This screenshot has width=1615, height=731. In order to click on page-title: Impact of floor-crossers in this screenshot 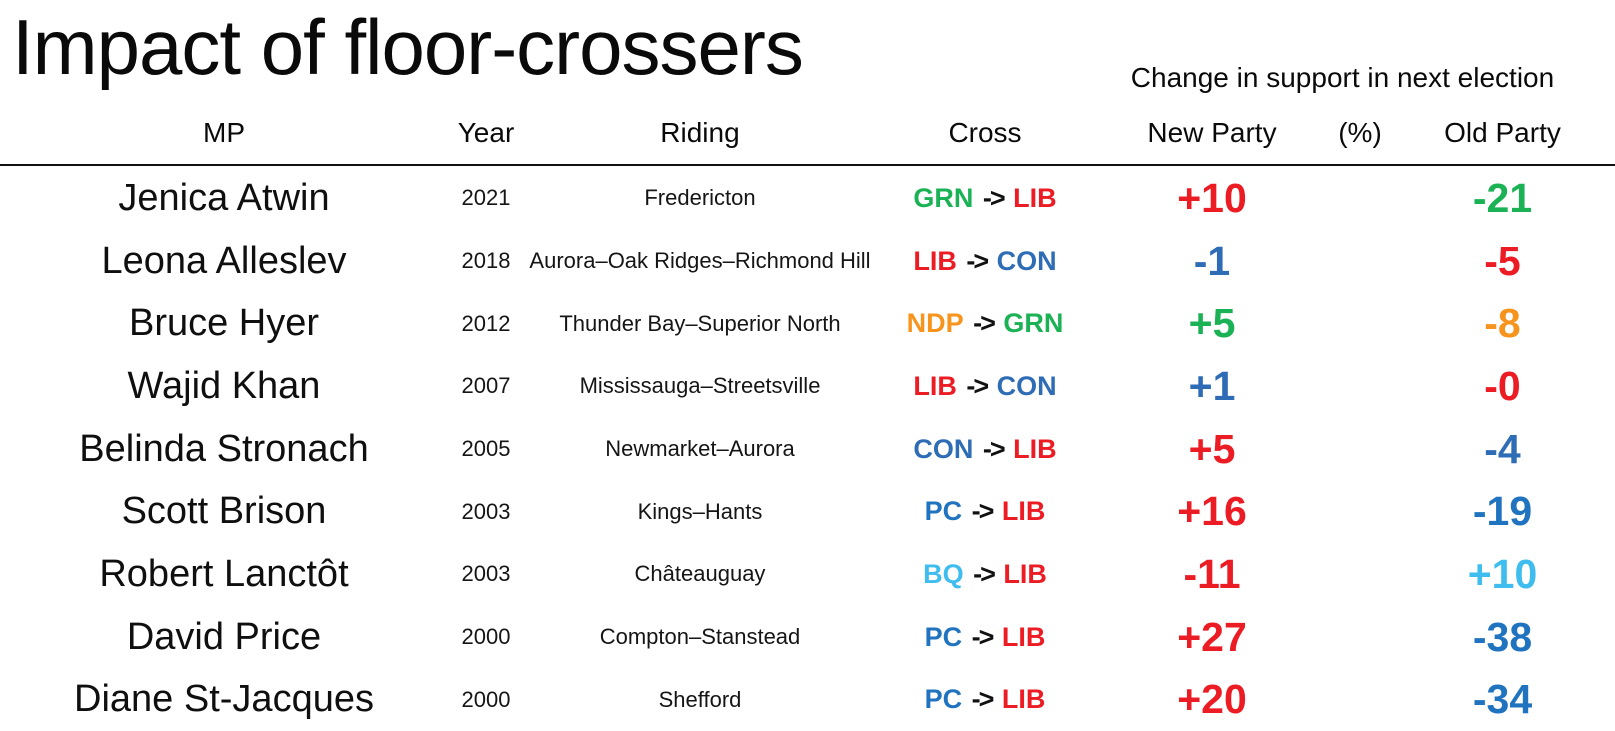, I will do `click(408, 47)`.